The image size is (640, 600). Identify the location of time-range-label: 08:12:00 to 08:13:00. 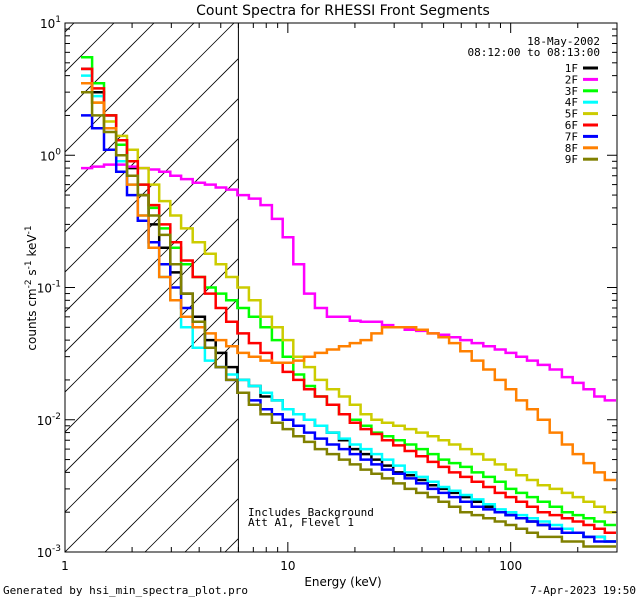
(534, 52).